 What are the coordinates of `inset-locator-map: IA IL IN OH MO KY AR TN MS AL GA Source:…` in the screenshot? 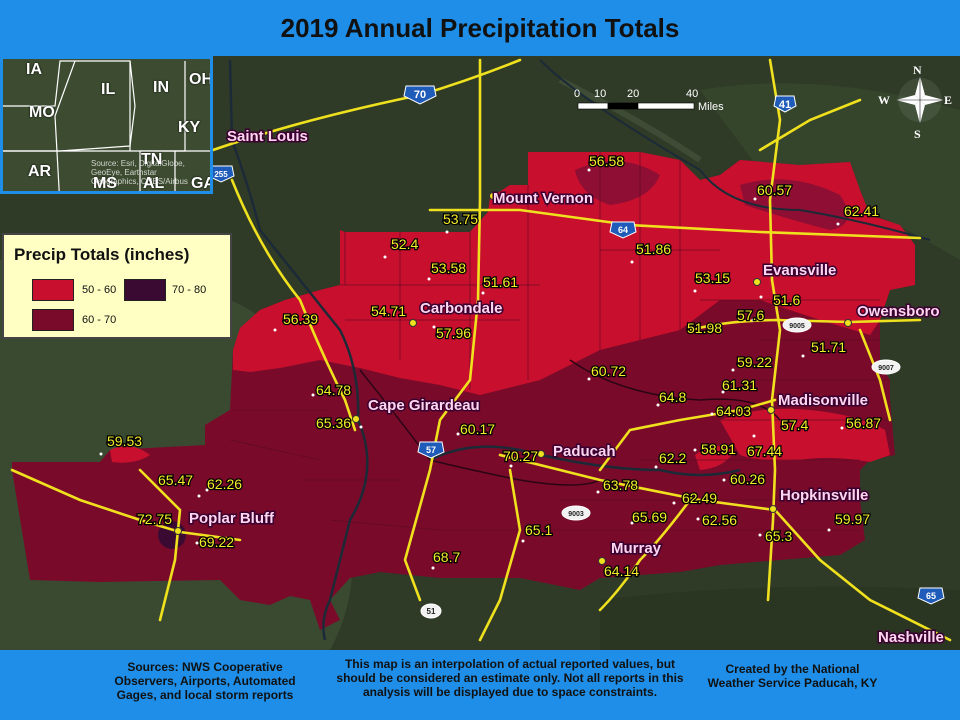 It's located at (106, 125).